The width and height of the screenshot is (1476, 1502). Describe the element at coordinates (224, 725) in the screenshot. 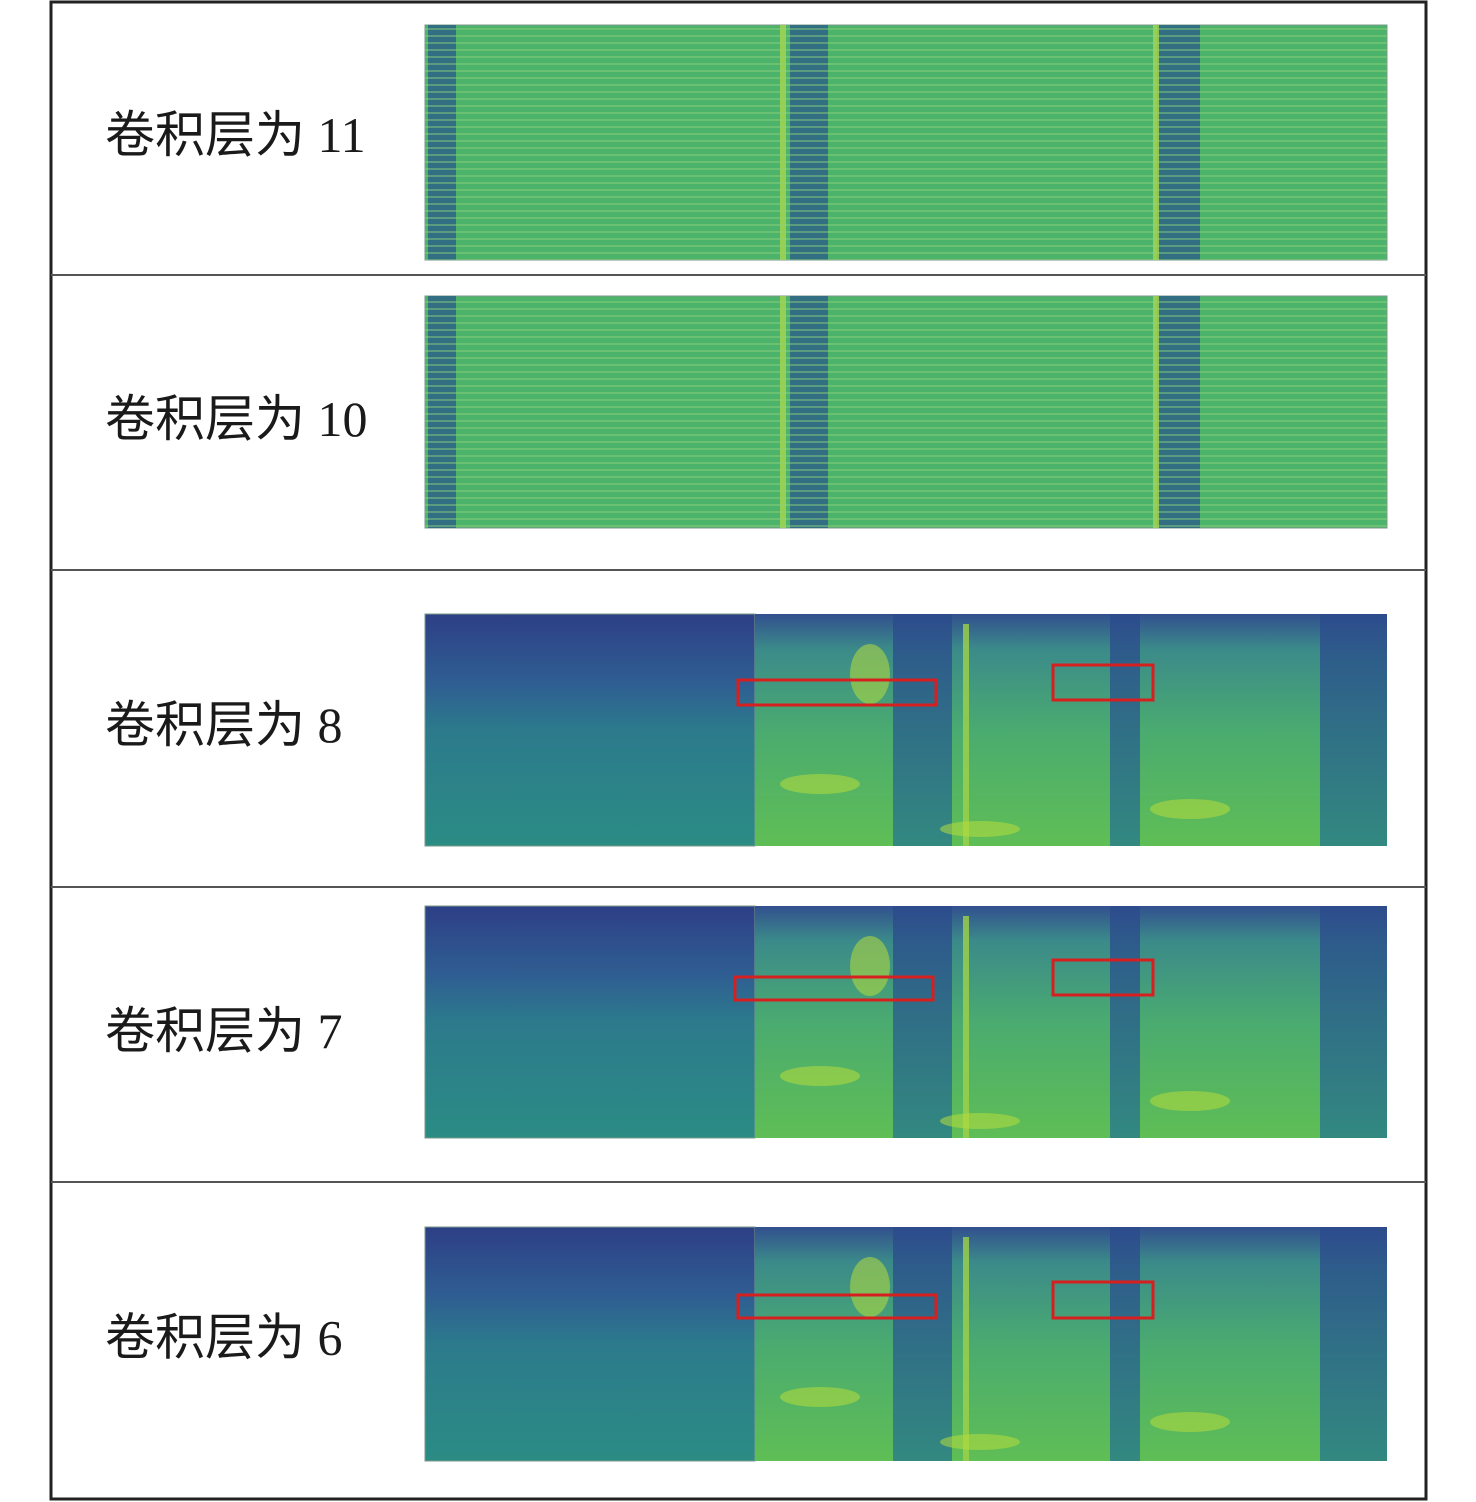

I see `row-label: 卷积层为 8` at that location.